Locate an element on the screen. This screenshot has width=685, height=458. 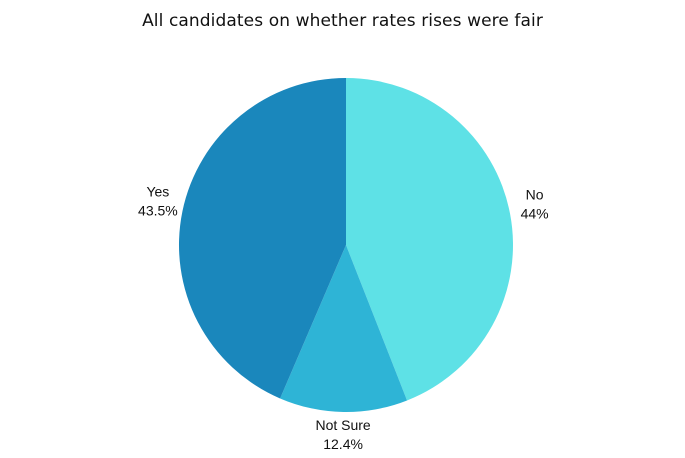
slice-label-value: 12.4% is located at coordinates (343, 444).